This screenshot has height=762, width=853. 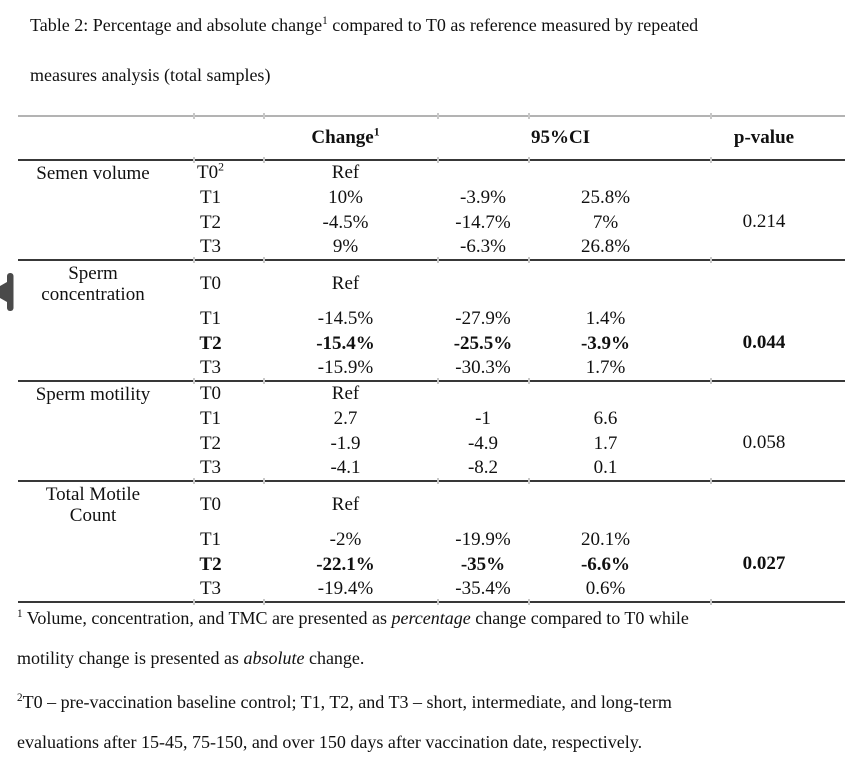 What do you see at coordinates (605, 539) in the screenshot?
I see `ci-high-cell: 20.1%` at bounding box center [605, 539].